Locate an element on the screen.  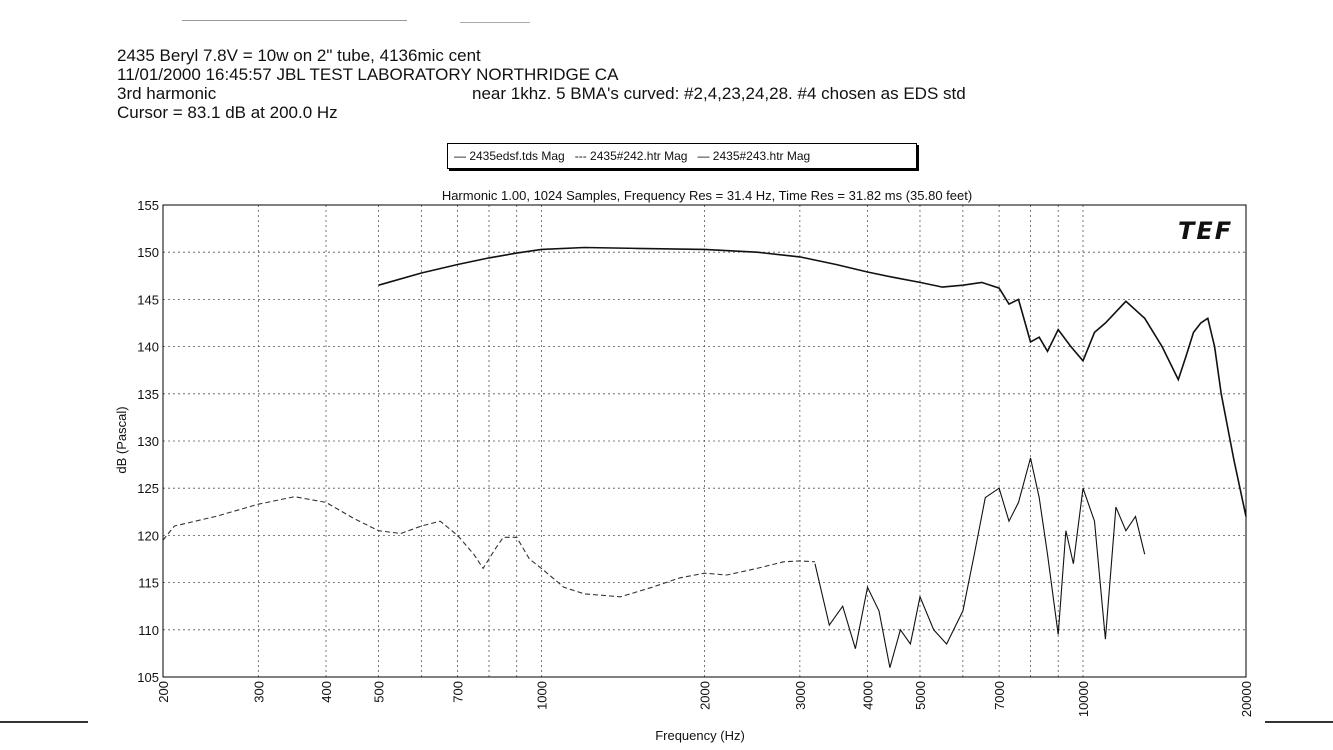
x-axis-label: Frequency (Hz) is located at coordinates (700, 735).